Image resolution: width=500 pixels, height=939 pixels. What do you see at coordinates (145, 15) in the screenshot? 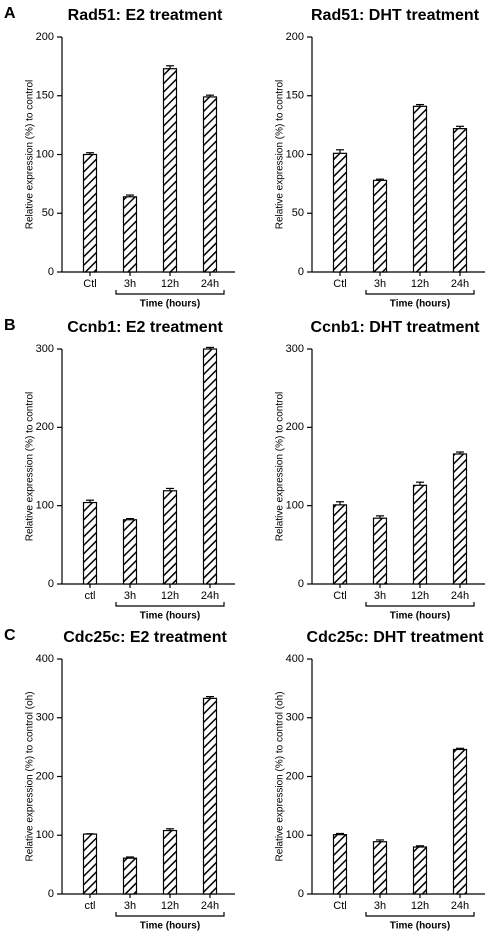
I see `chart-title: Rad51: E2 treatment` at bounding box center [145, 15].